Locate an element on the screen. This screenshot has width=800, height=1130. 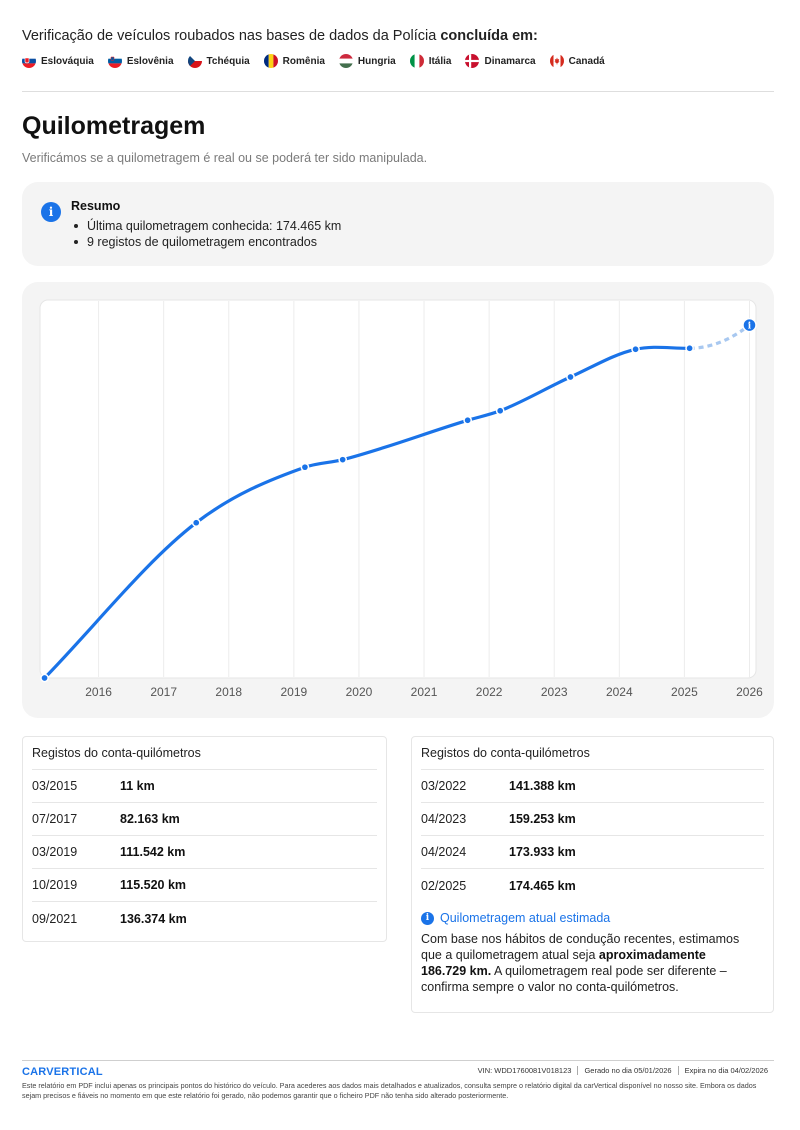
summary-title: Resumo is located at coordinates (96, 206).